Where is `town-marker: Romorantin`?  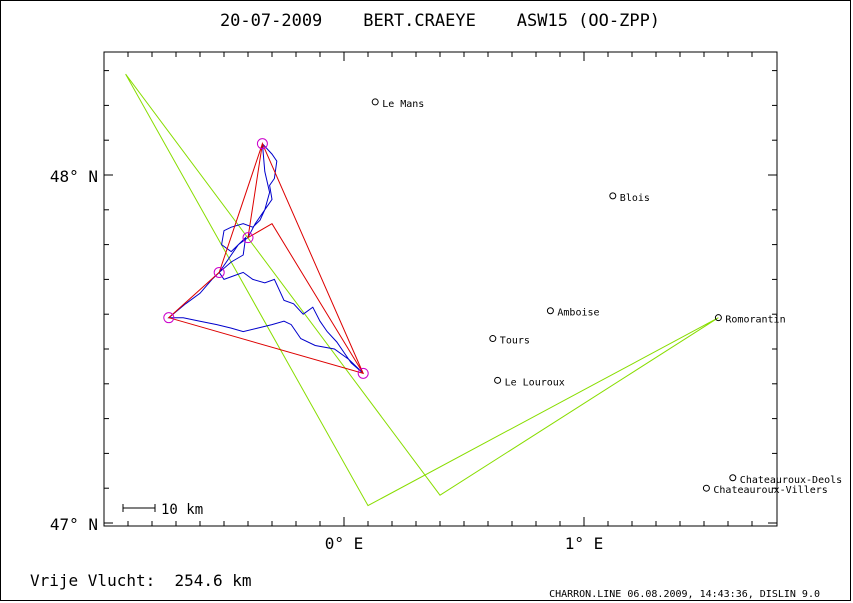 town-marker: Romorantin is located at coordinates (750, 320).